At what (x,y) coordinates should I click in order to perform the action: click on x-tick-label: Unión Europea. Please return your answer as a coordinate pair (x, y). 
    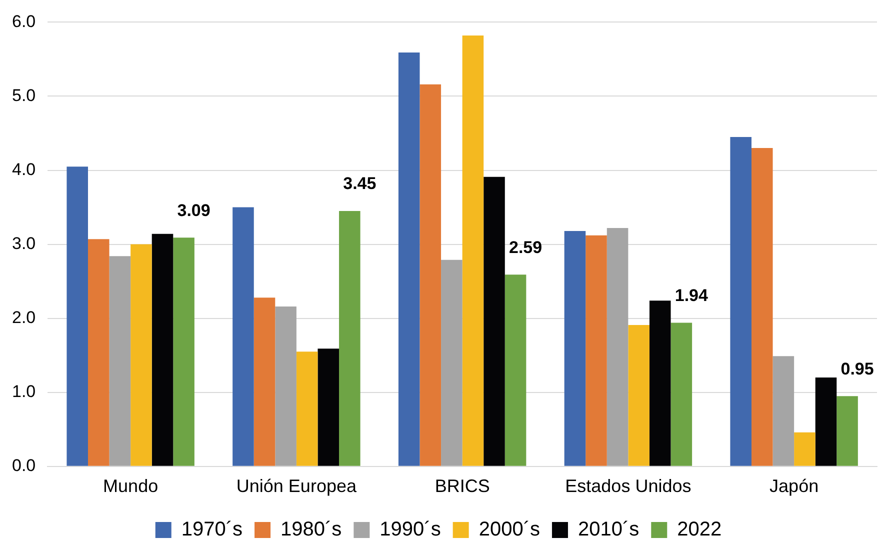
    Looking at the image, I should click on (297, 486).